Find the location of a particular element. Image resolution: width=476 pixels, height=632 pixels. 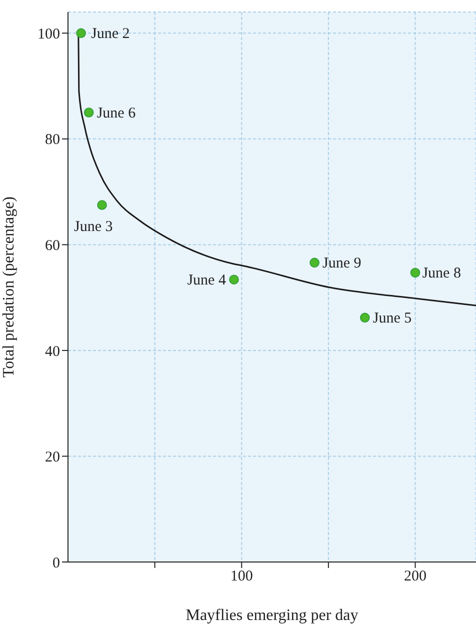

y-tick-label: 40 is located at coordinates (52, 352).